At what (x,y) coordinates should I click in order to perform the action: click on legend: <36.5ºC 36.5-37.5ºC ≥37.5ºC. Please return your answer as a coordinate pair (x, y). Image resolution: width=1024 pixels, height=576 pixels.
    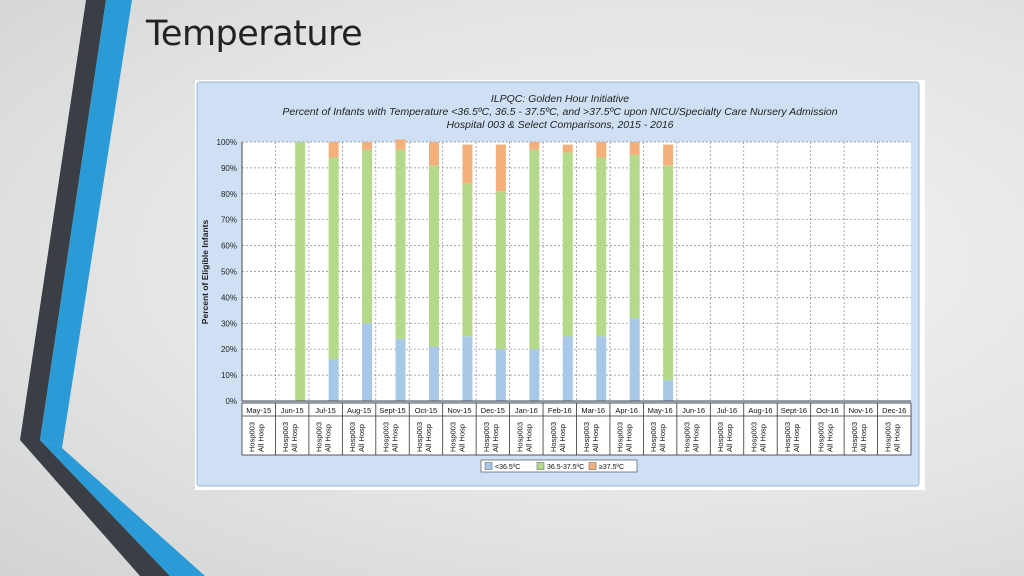
    Looking at the image, I should click on (559, 466).